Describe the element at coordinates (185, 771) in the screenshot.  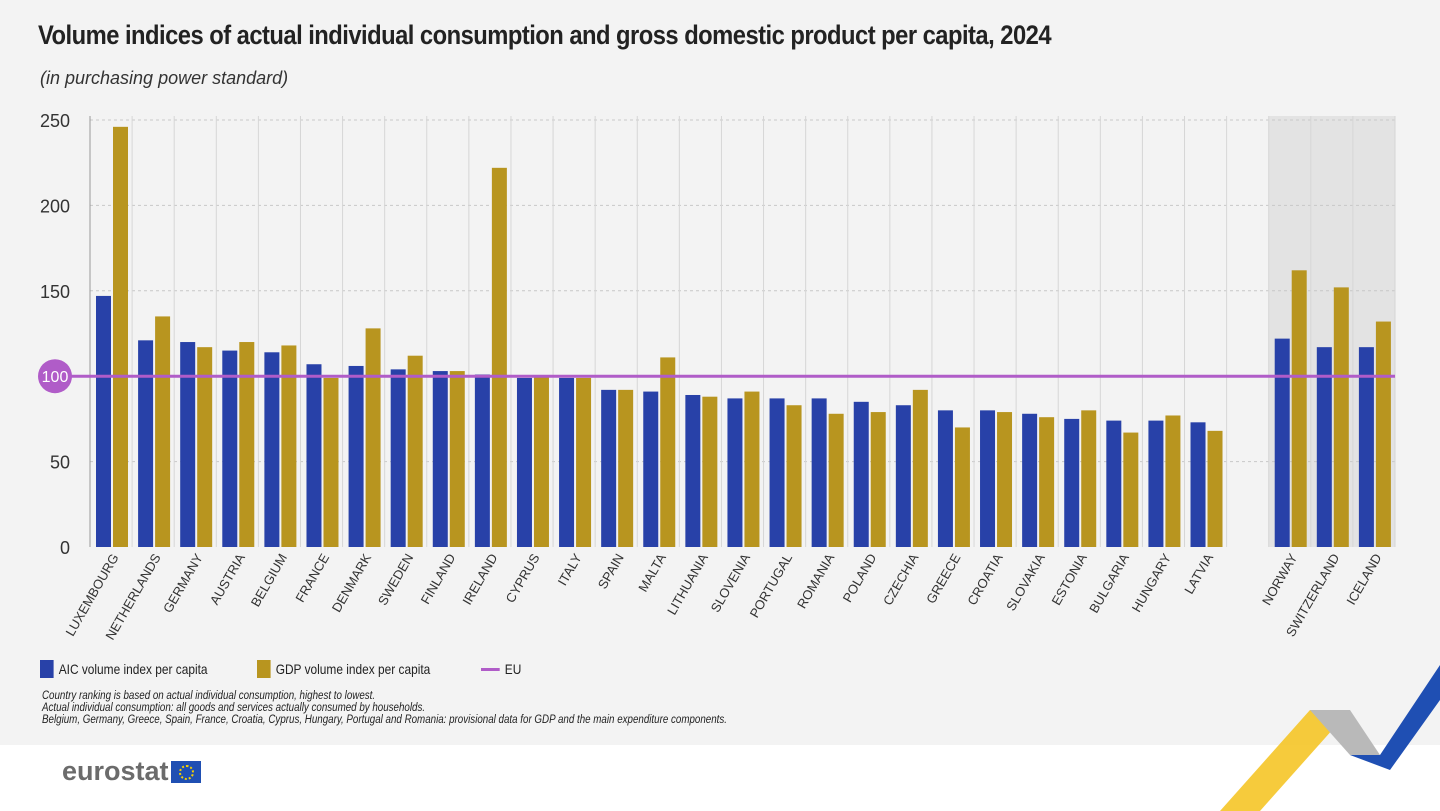
I see `eu-flag-icon` at that location.